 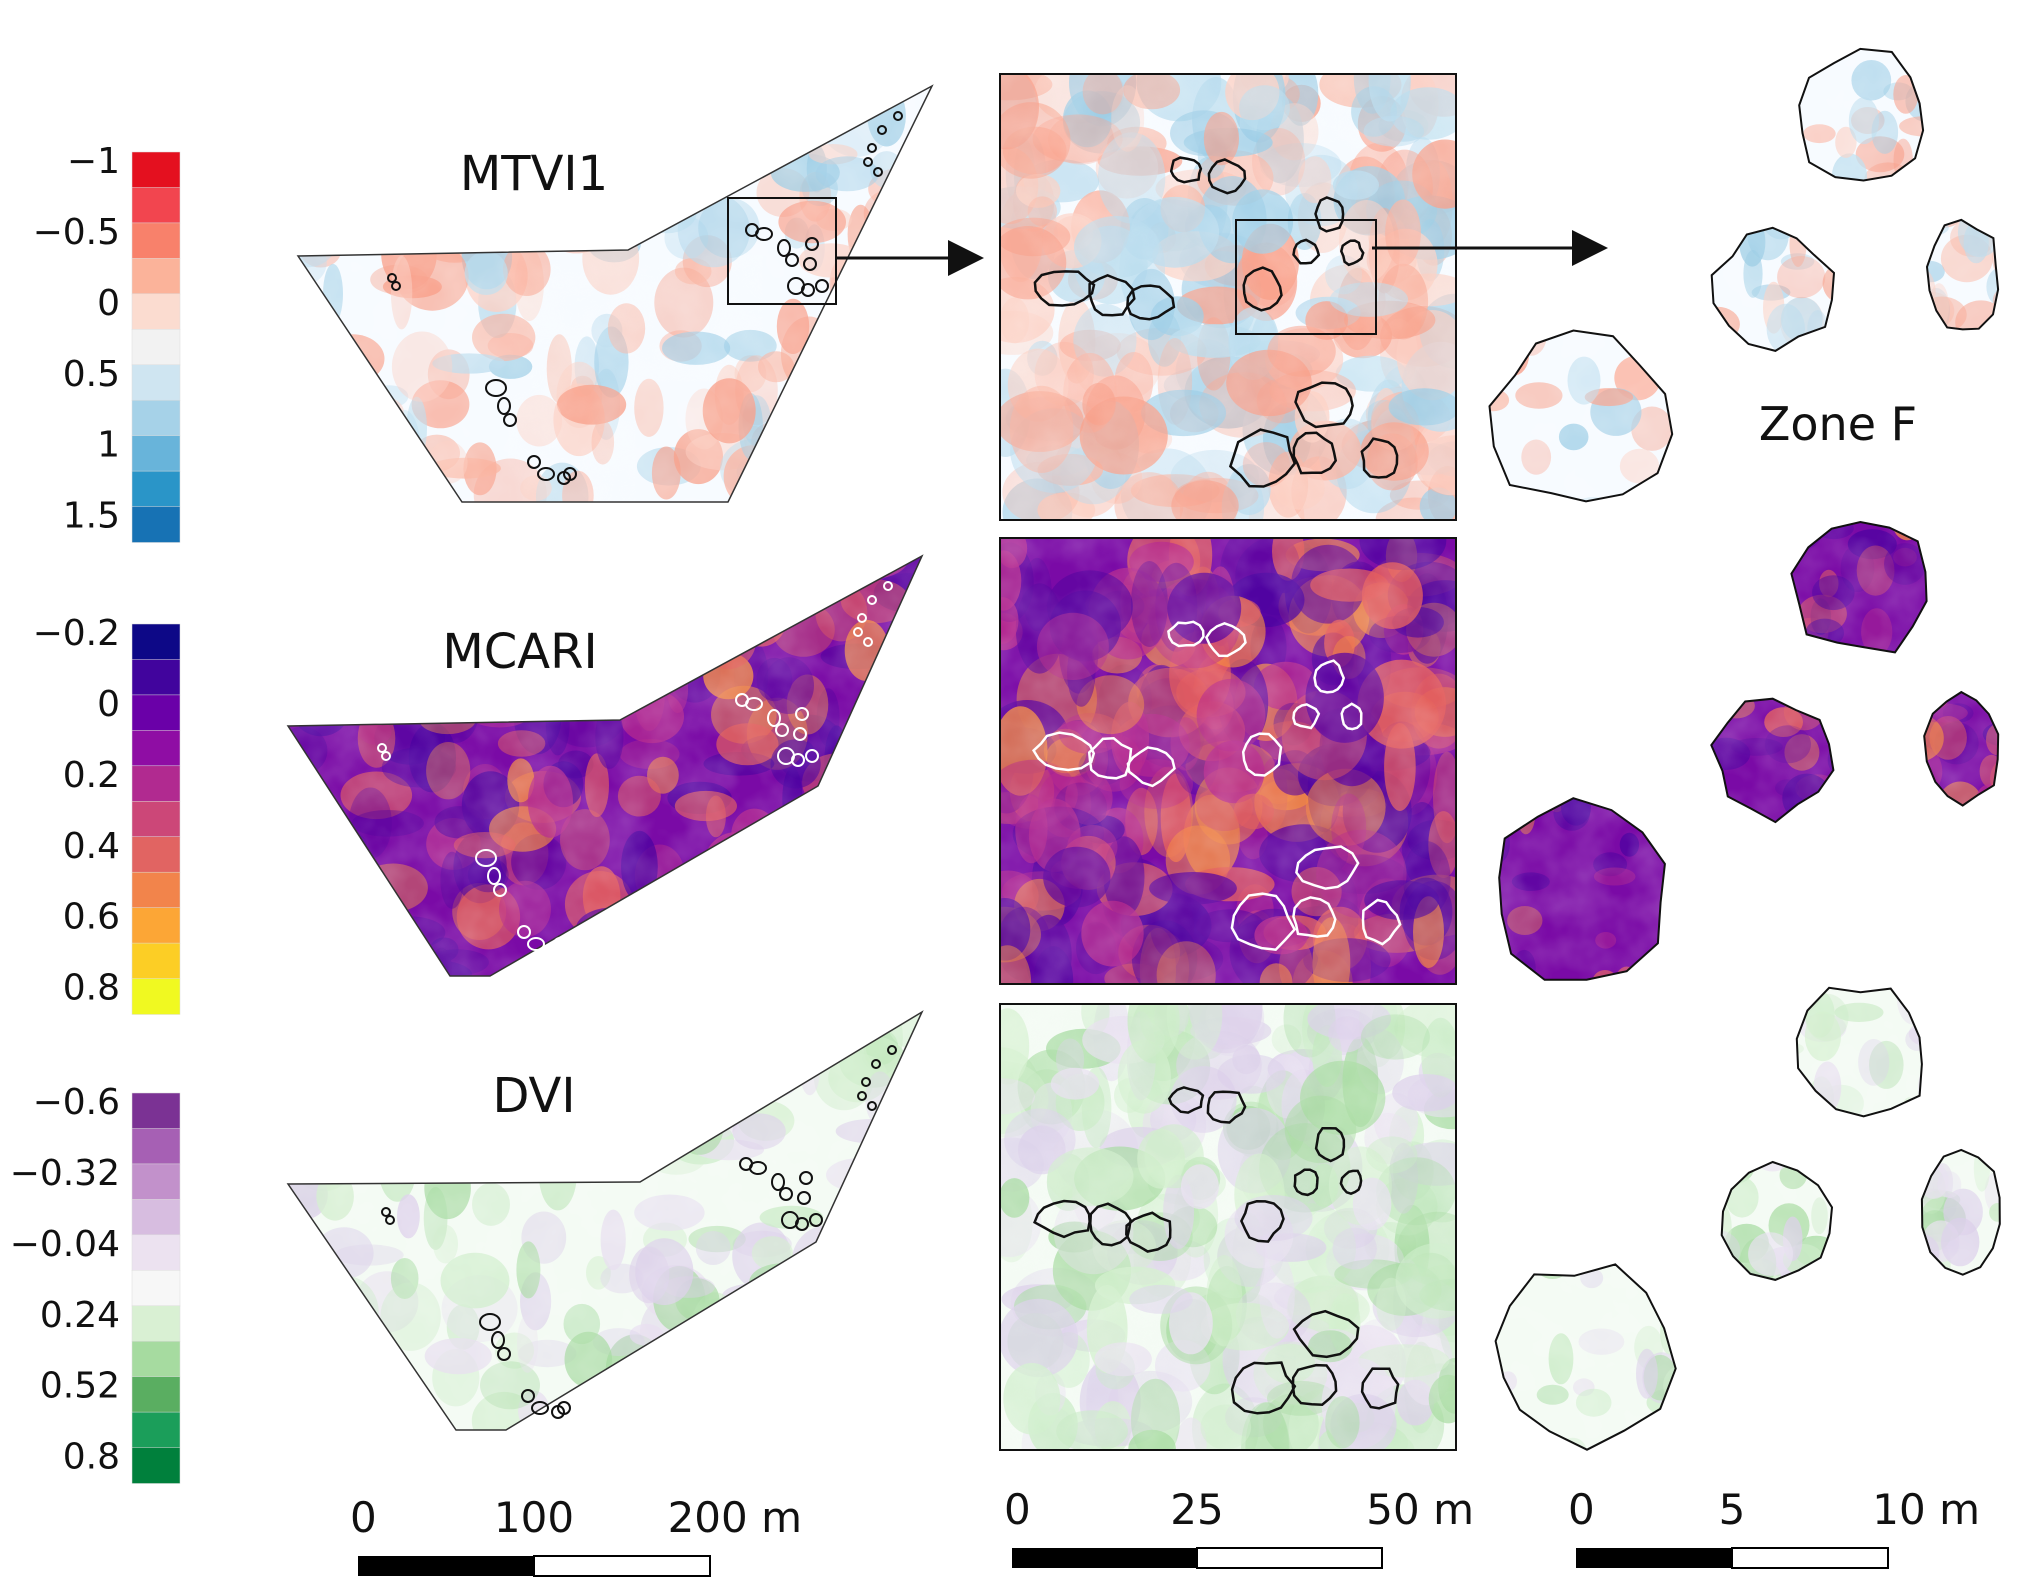 I want to click on colorbar-tick-label: 1, so click(x=108, y=445).